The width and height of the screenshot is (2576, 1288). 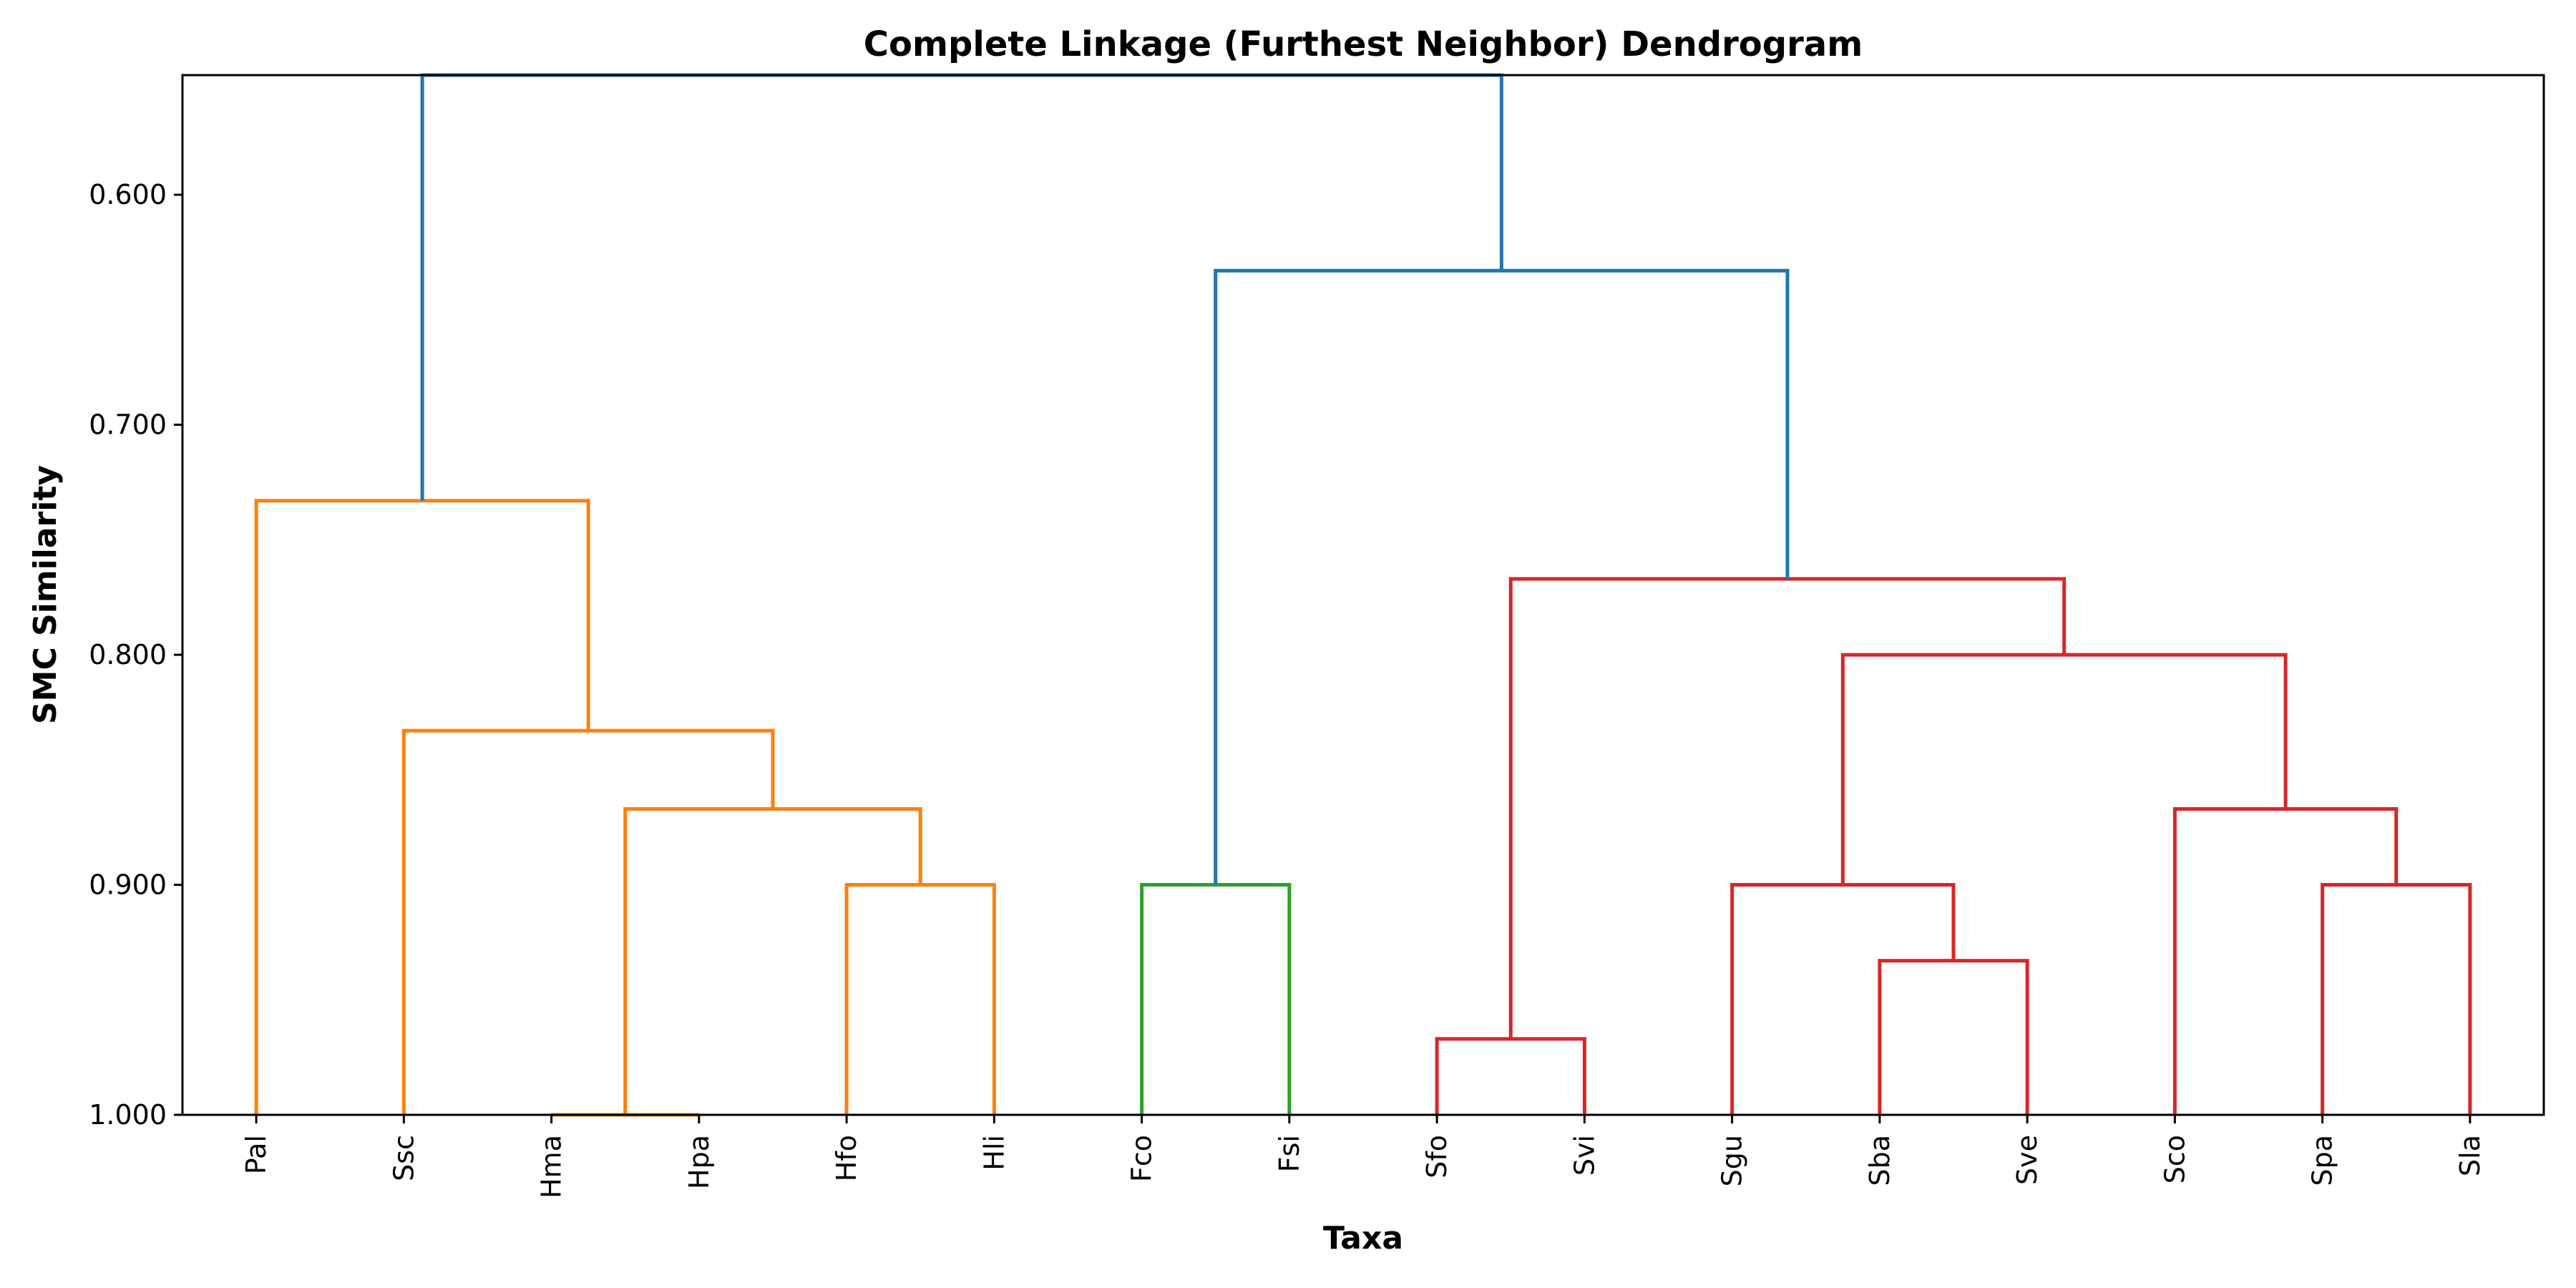 I want to click on leaf-label-hma: Hma, so click(x=551, y=1167).